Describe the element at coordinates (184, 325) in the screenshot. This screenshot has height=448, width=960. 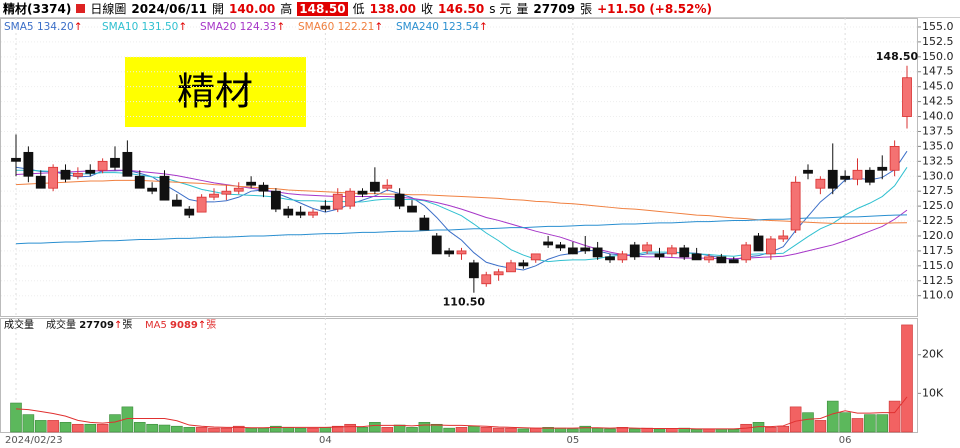
I see `legend-value: 9089` at that location.